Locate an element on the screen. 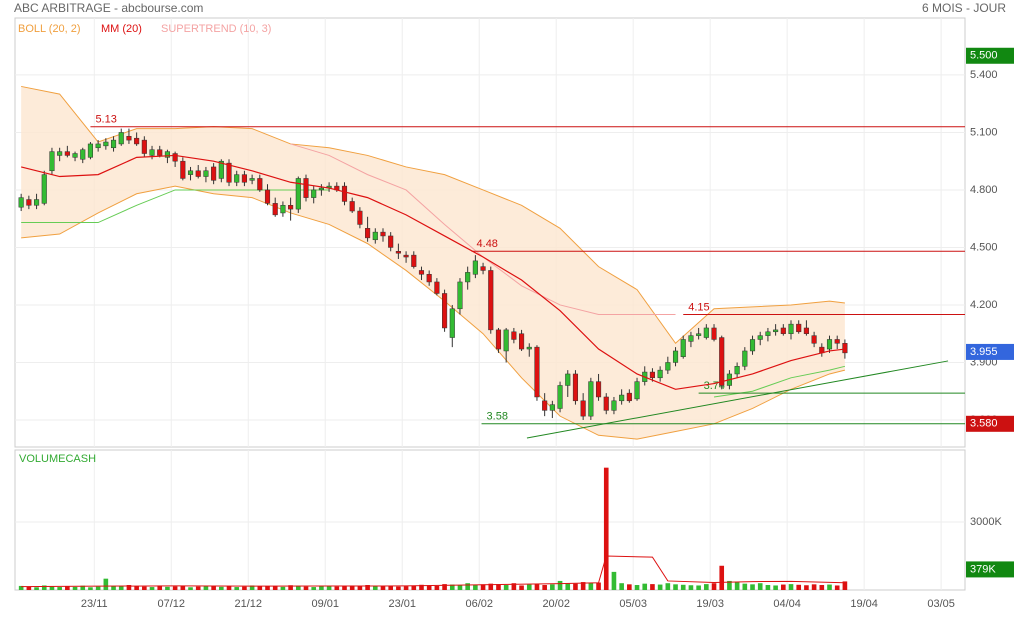 The image size is (1014, 619). y-tick-label: 3000K is located at coordinates (986, 522).